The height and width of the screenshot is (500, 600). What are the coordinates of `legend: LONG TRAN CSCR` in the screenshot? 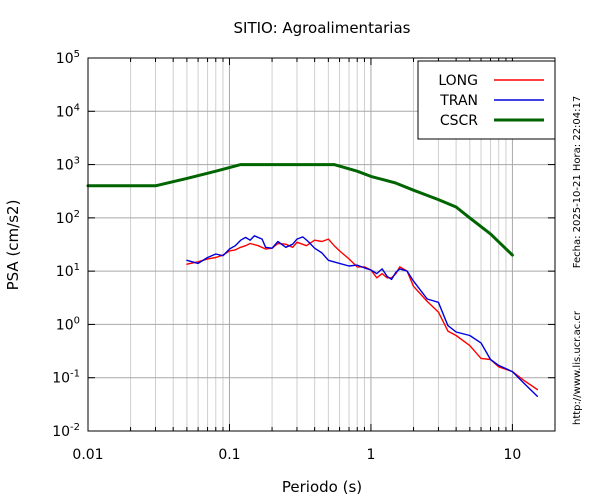 It's located at (486, 100).